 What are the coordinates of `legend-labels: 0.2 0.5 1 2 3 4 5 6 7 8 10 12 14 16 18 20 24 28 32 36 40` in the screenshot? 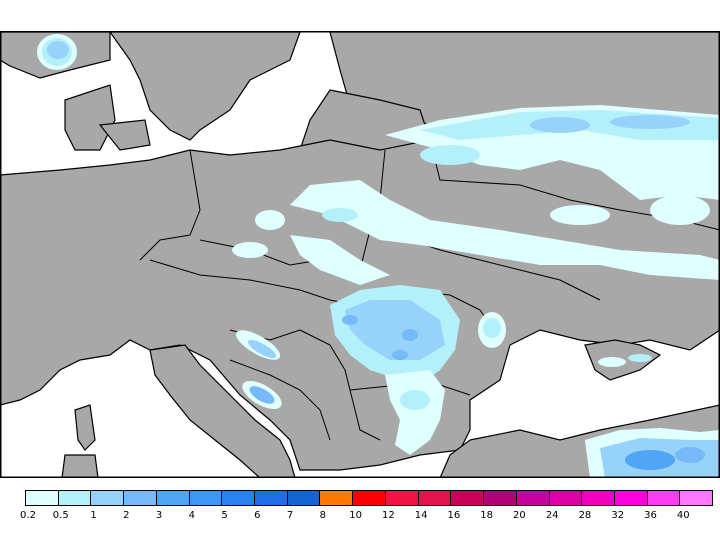 It's located at (360, 517).